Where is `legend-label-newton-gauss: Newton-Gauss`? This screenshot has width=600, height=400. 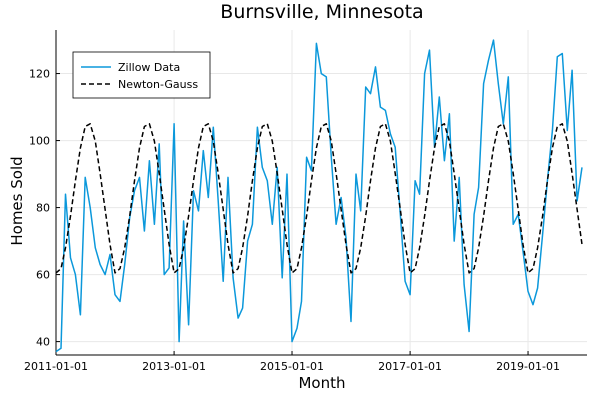
legend-label-newton-gauss: Newton-Gauss is located at coordinates (158, 84).